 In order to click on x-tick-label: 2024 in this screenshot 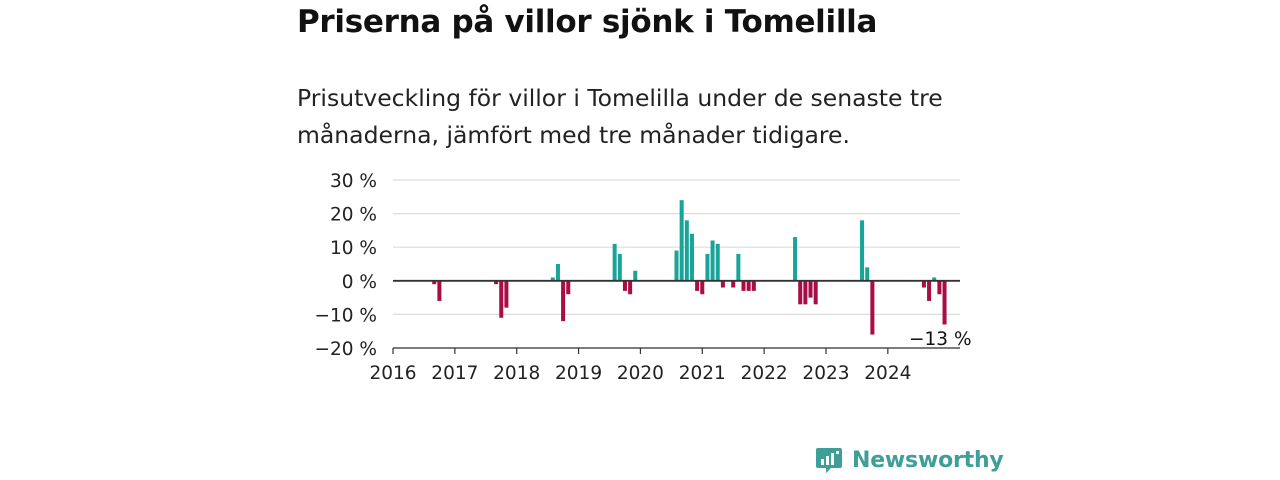, I will do `click(887, 373)`.